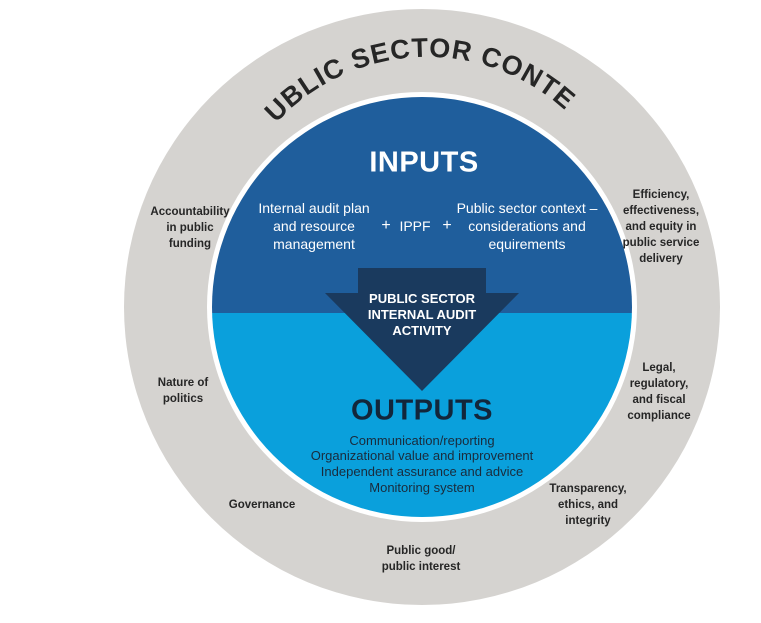 The width and height of the screenshot is (761, 623). What do you see at coordinates (424, 162) in the screenshot?
I see `inputs-title: INPUTS` at bounding box center [424, 162].